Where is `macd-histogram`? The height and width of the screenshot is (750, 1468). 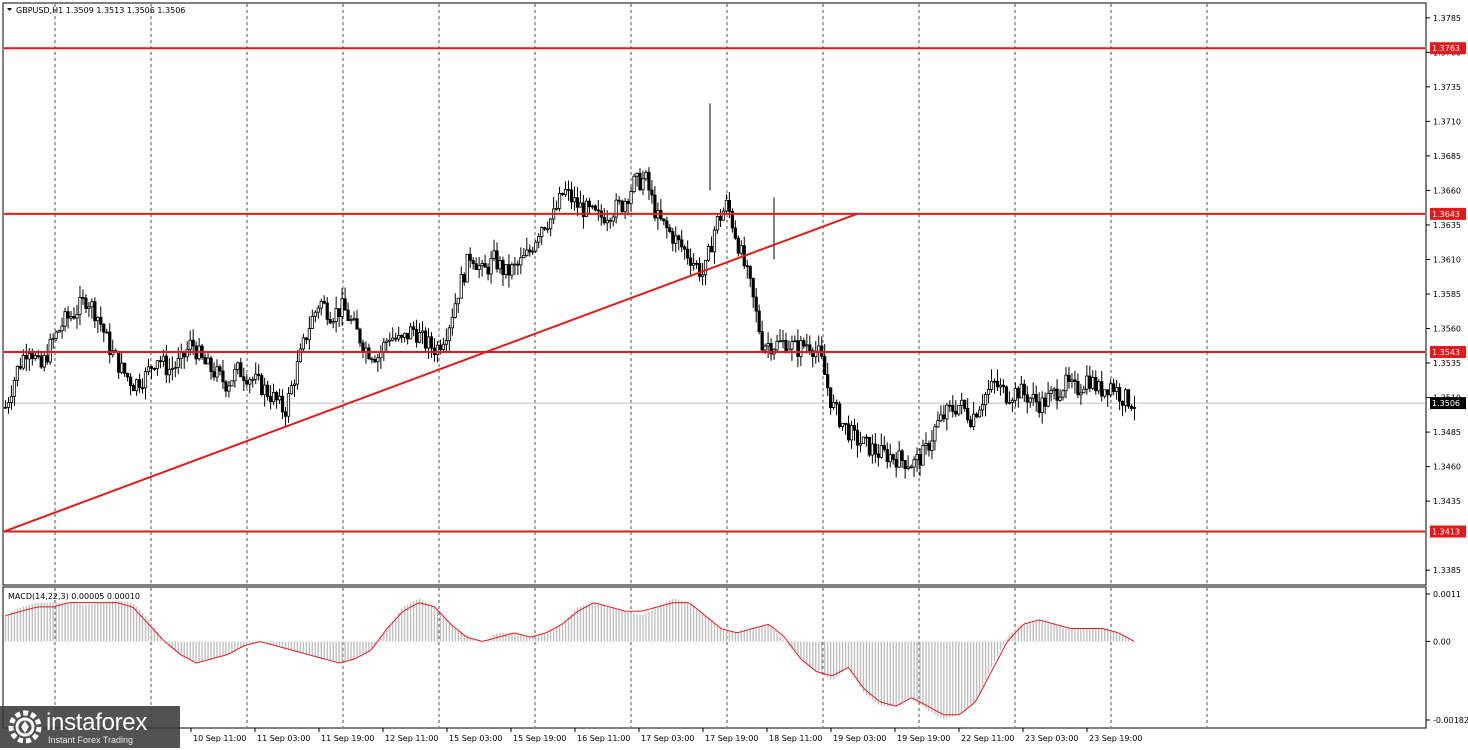 macd-histogram is located at coordinates (568, 659).